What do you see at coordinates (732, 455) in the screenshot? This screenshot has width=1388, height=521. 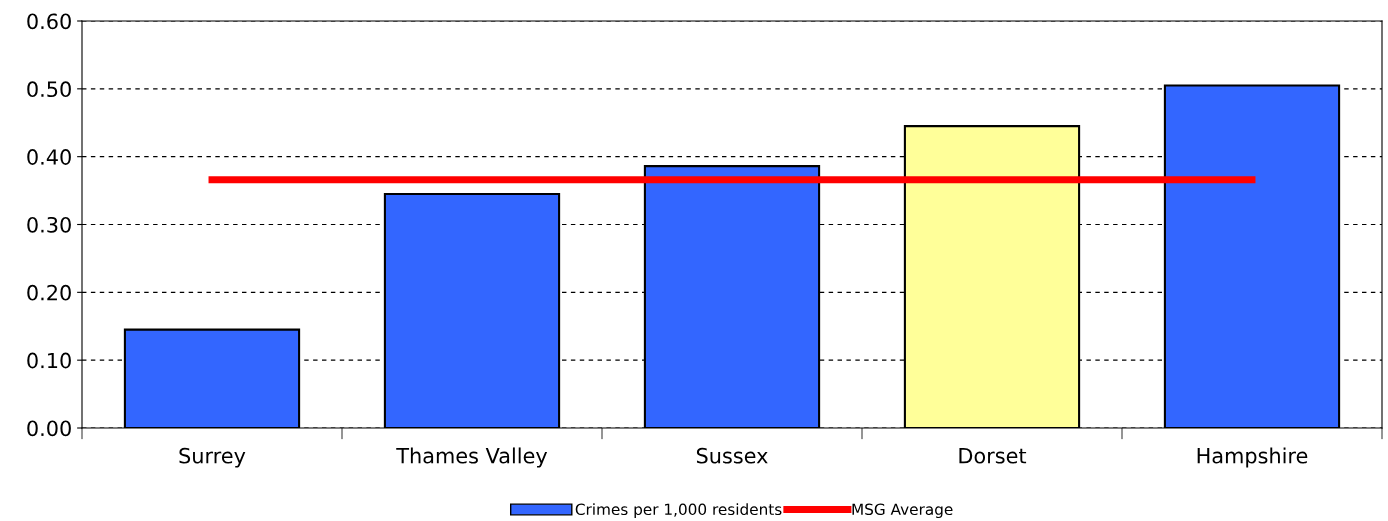 I see `x-tick-label: Sussex` at bounding box center [732, 455].